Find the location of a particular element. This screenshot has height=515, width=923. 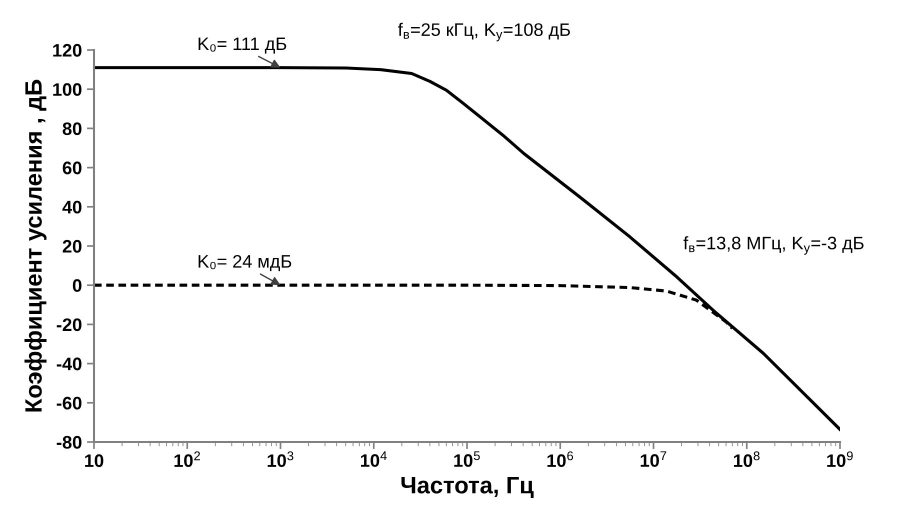

x-tick-label: 10$^{4}$ is located at coordinates (373, 459).